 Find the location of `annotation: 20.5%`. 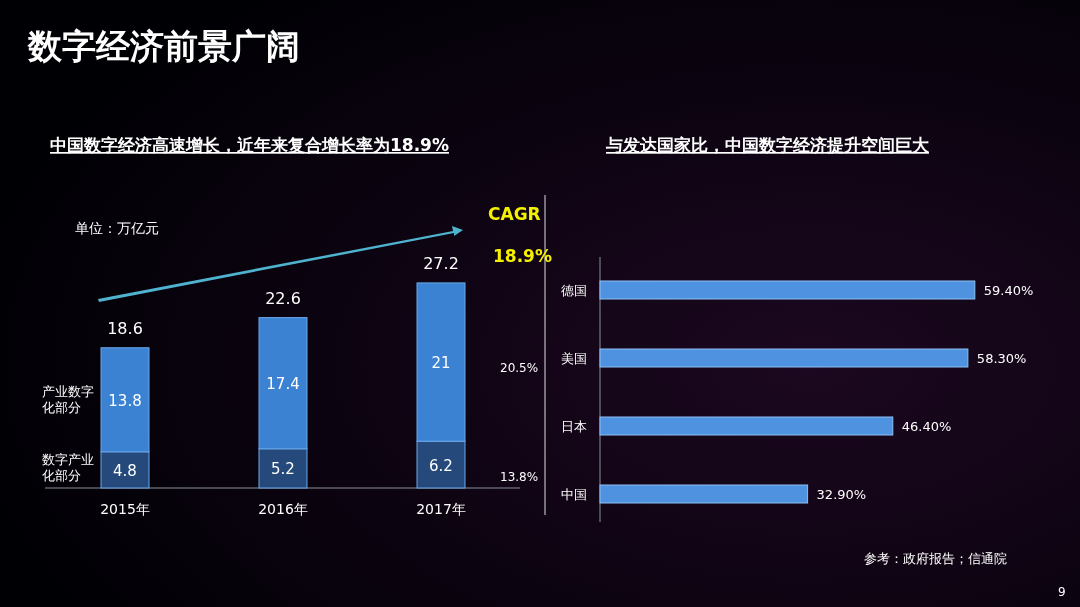

annotation: 20.5% is located at coordinates (519, 368).